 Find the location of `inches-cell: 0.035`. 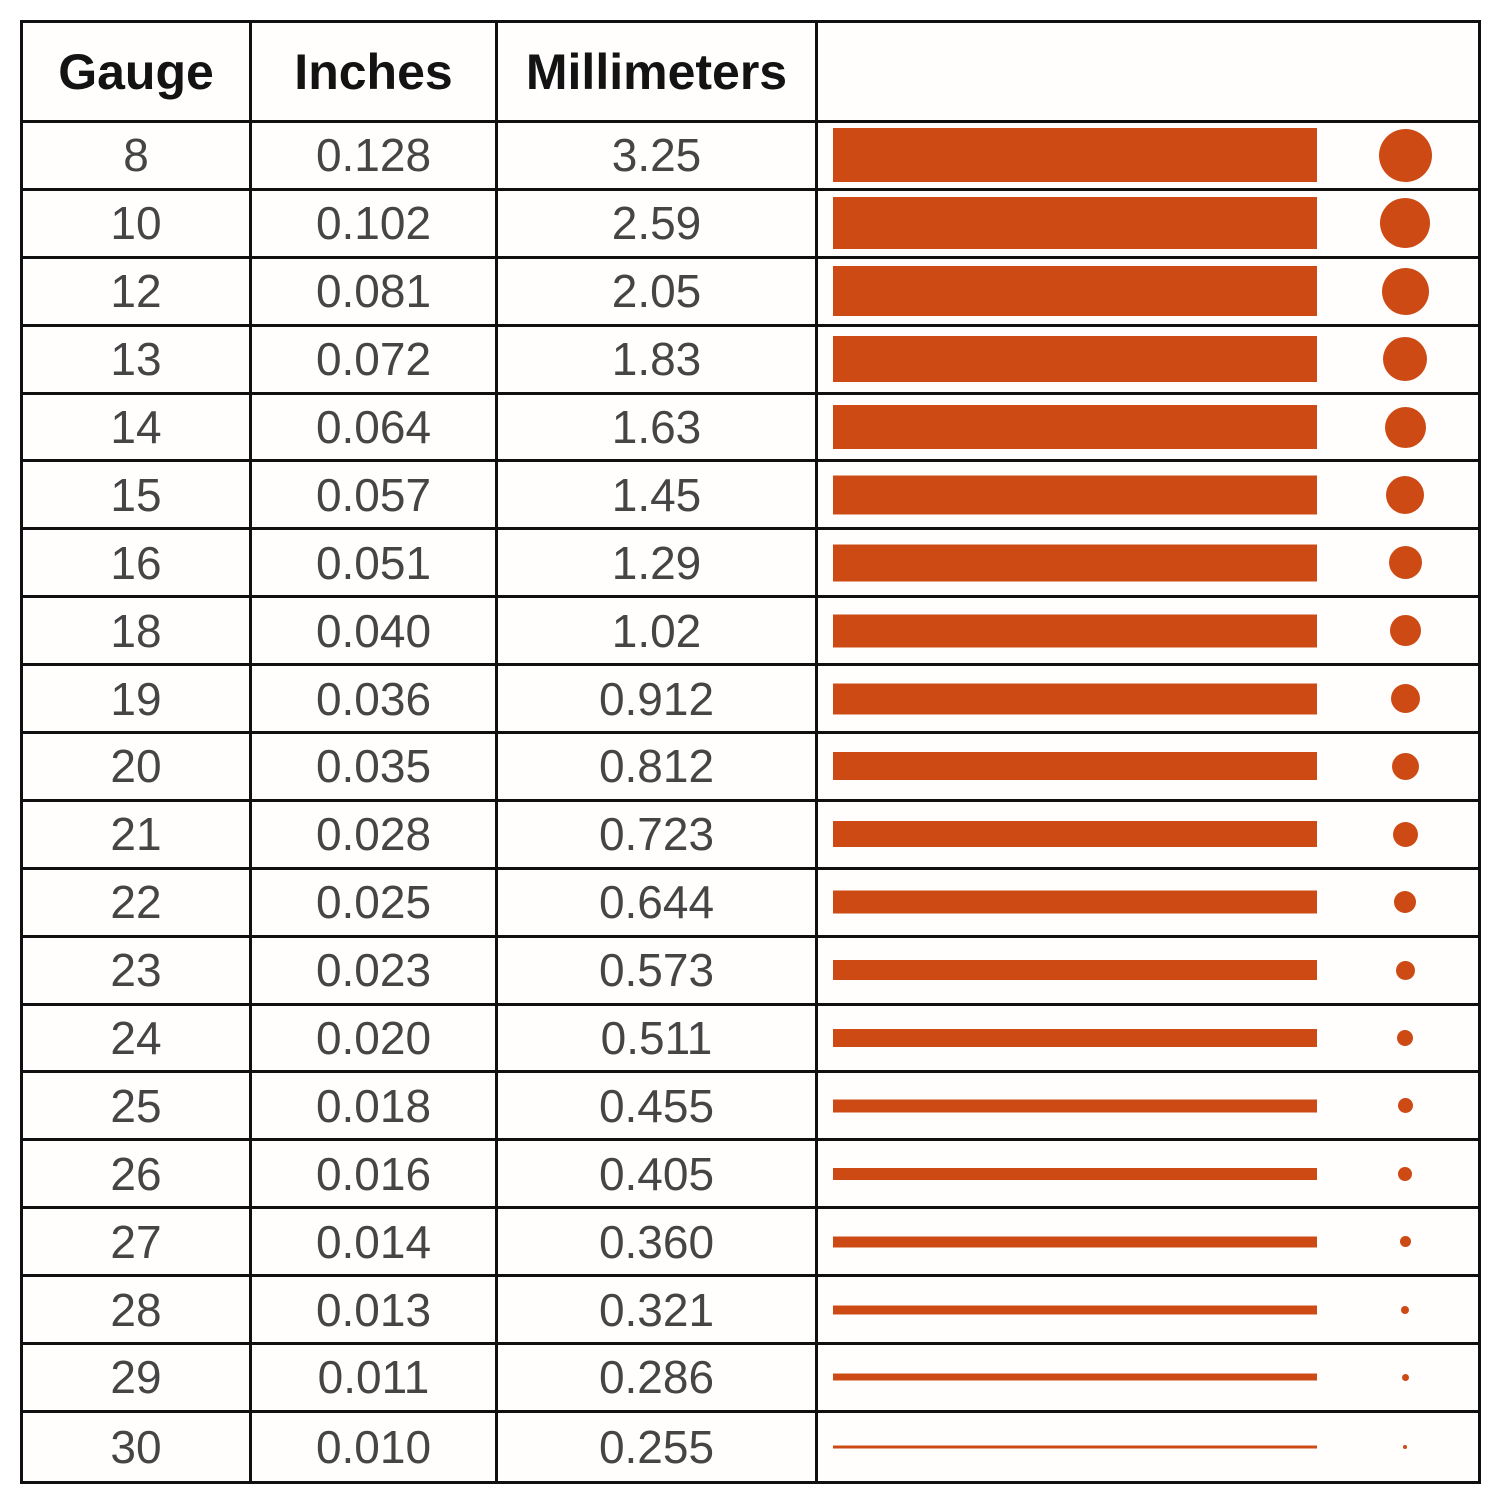

inches-cell: 0.035 is located at coordinates (375, 768).